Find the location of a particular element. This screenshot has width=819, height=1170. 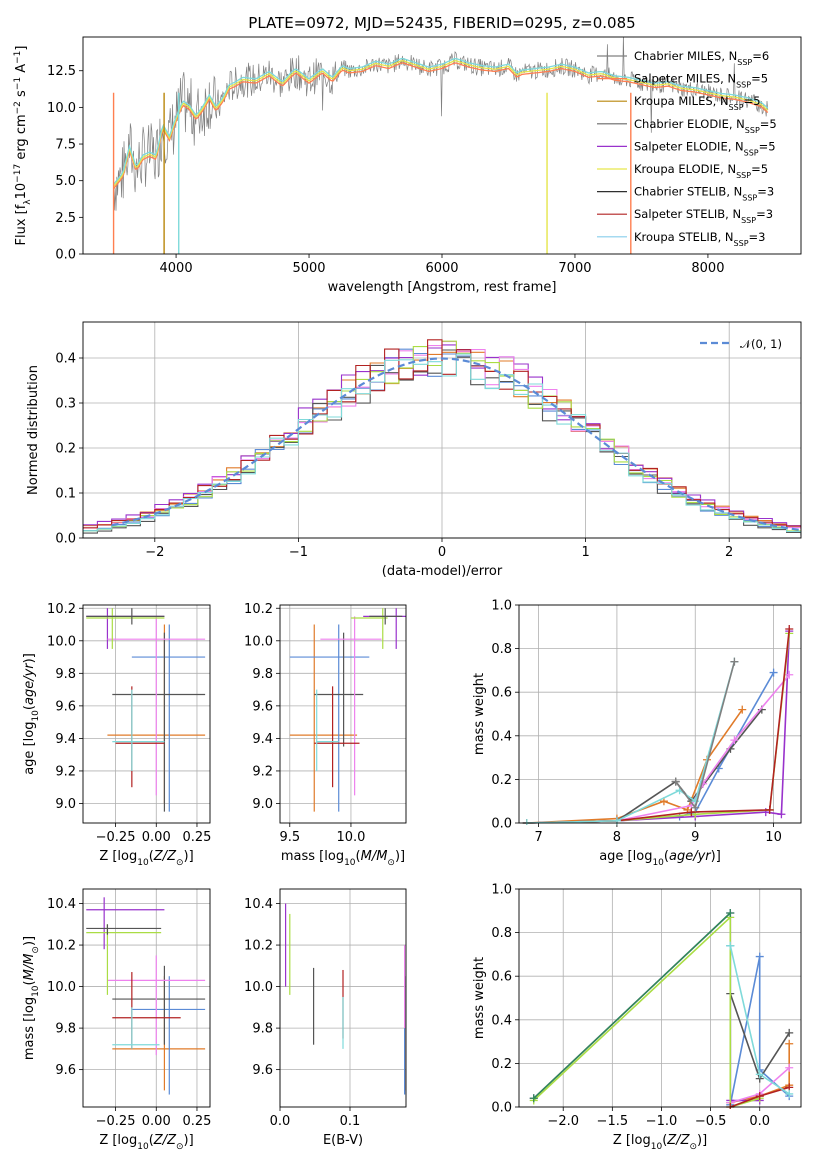

y-axis-label-part: Flux [f is located at coordinates (21, 224).